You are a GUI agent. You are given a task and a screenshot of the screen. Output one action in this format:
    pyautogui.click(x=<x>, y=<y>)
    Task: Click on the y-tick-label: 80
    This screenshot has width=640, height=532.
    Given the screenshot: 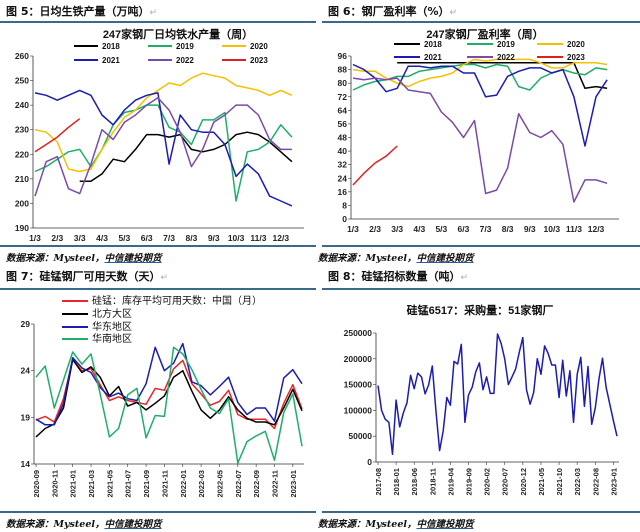 What is the action you would take?
    pyautogui.click(x=343, y=83)
    